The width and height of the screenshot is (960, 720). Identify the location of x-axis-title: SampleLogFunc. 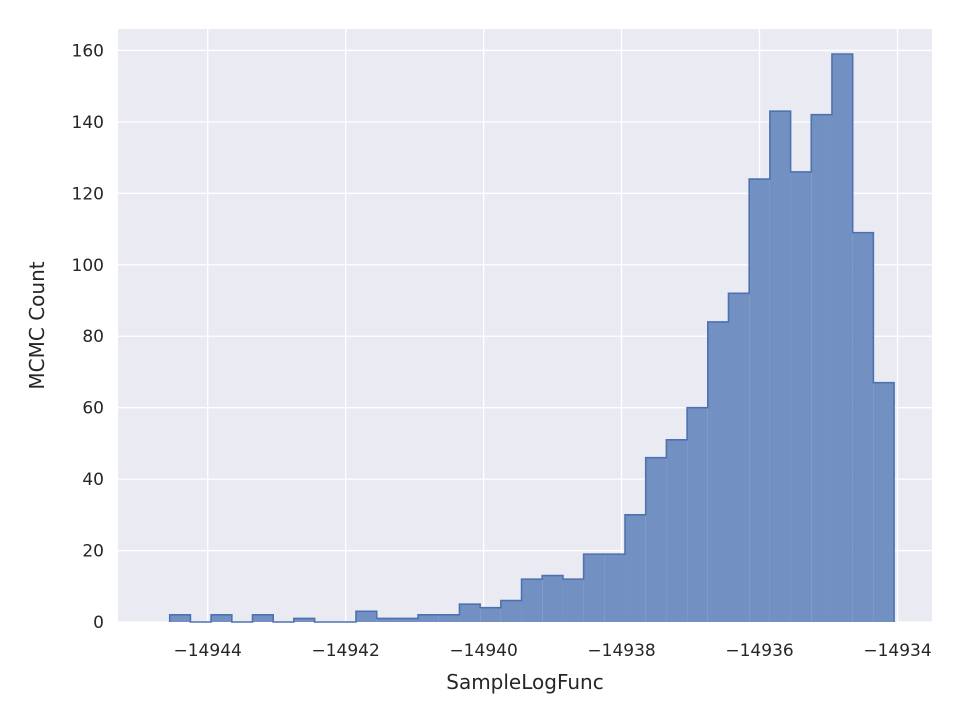
(524, 682).